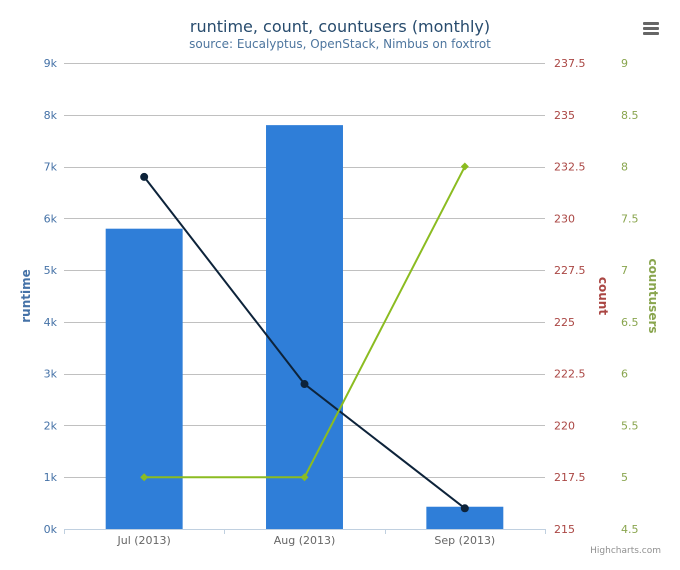 The height and width of the screenshot is (570, 680). Describe the element at coordinates (564, 115) in the screenshot. I see `count-tick-label: 235` at that location.